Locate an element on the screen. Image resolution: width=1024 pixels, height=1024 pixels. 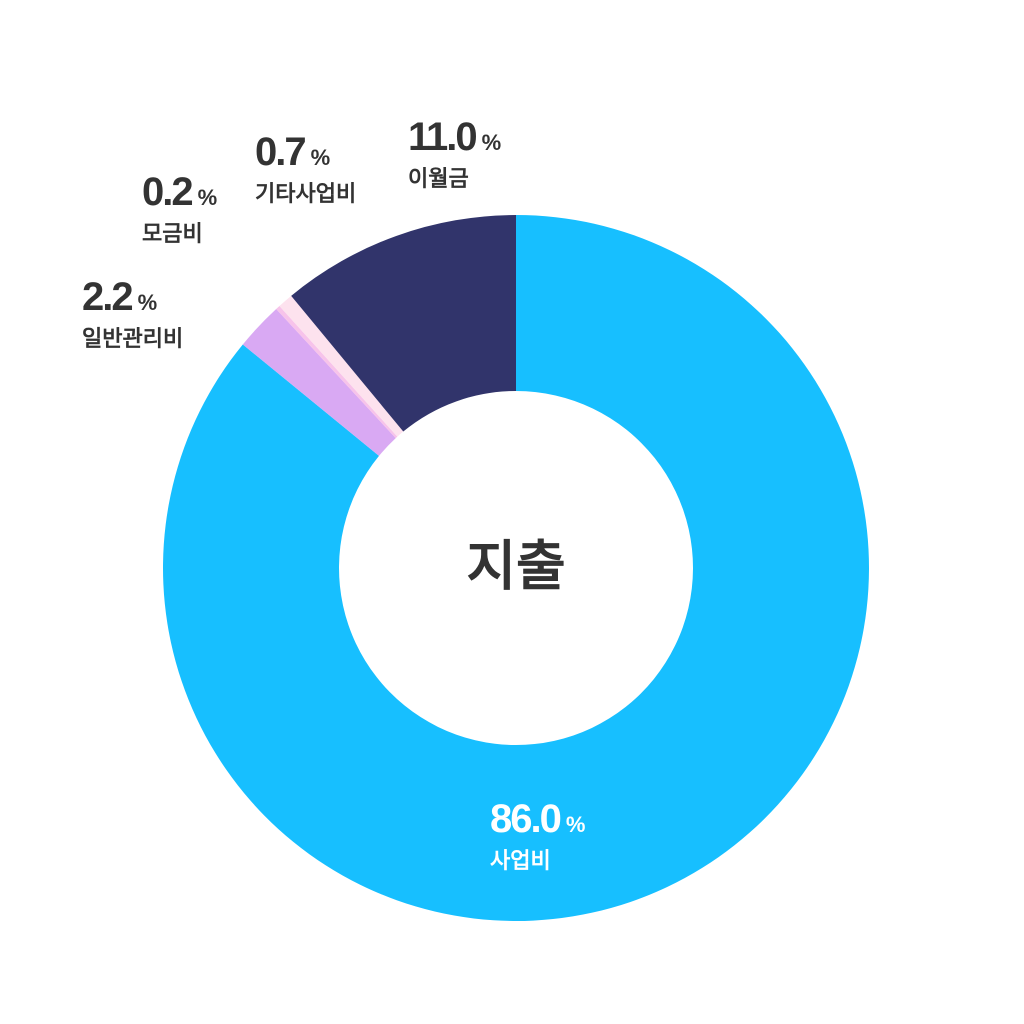
chart-title: 지출 is located at coordinates (515, 566).